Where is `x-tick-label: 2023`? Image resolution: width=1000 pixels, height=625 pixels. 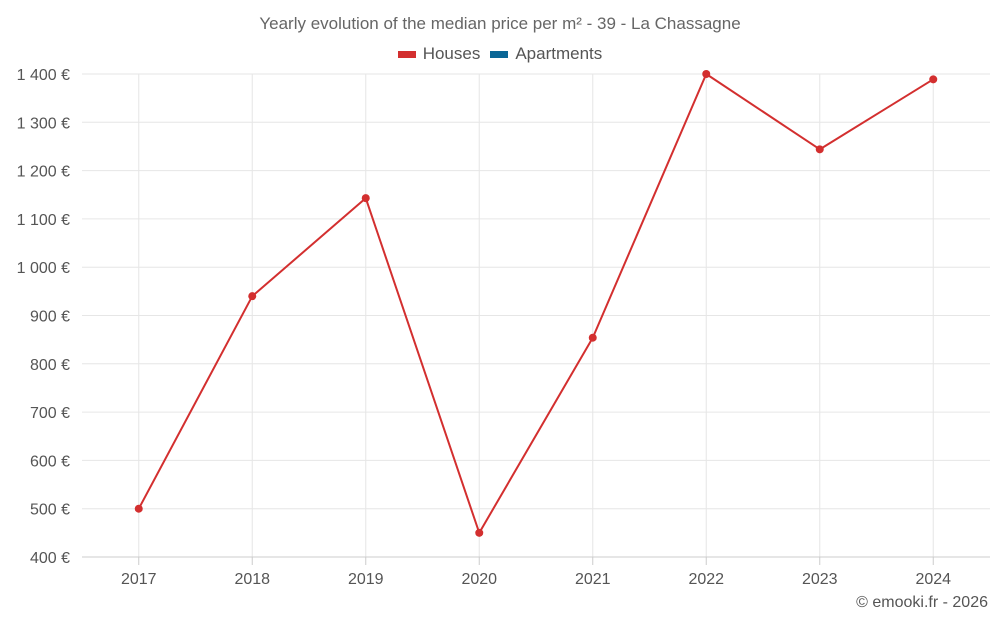 x-tick-label: 2023 is located at coordinates (820, 579).